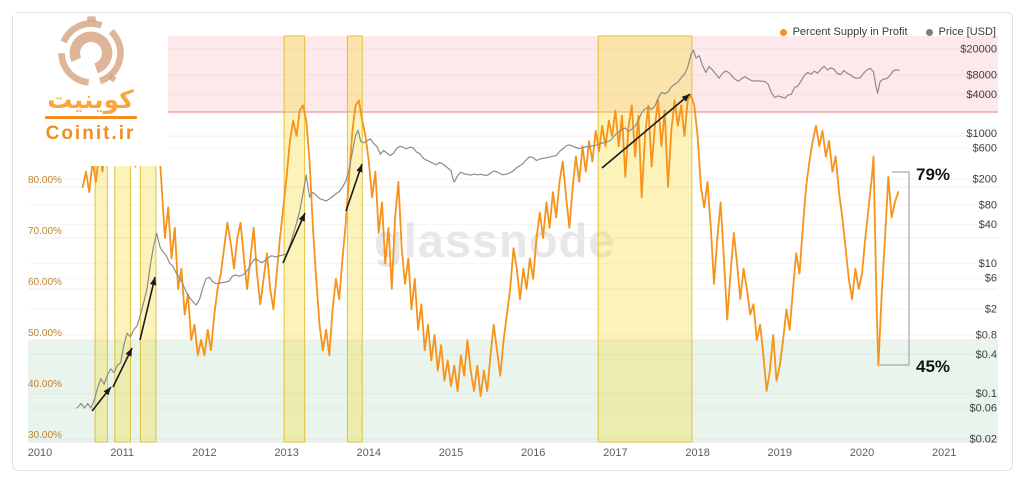 The image size is (1024, 485). What do you see at coordinates (495, 240) in the screenshot?
I see `glassnode-watermark: glassnode` at bounding box center [495, 240].